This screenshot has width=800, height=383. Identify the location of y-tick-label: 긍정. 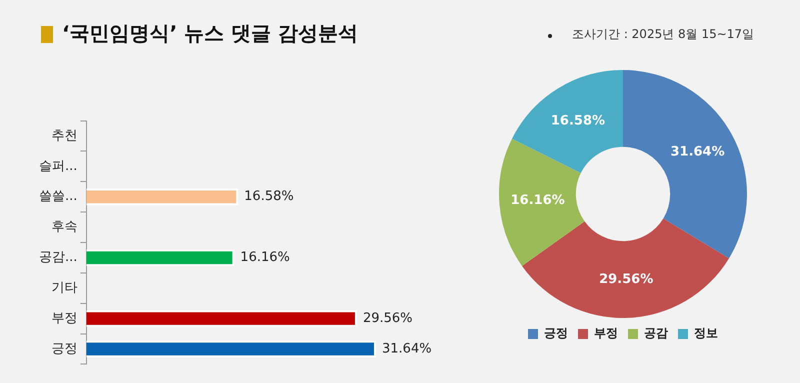
(64, 348).